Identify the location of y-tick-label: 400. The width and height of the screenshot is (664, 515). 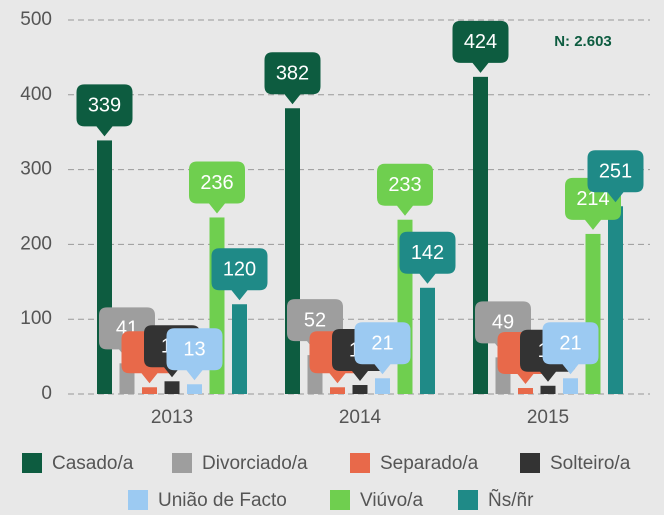
(36, 94).